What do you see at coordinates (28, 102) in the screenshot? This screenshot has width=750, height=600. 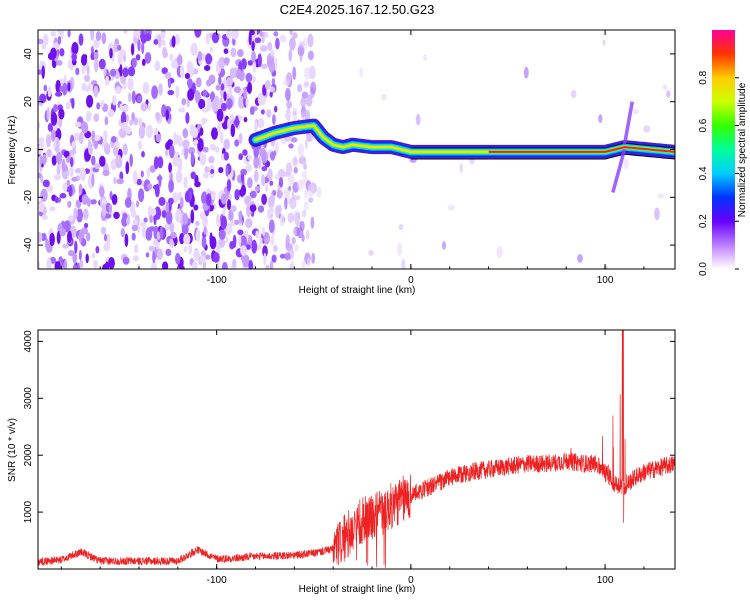 I see `y-tick-label: 20` at bounding box center [28, 102].